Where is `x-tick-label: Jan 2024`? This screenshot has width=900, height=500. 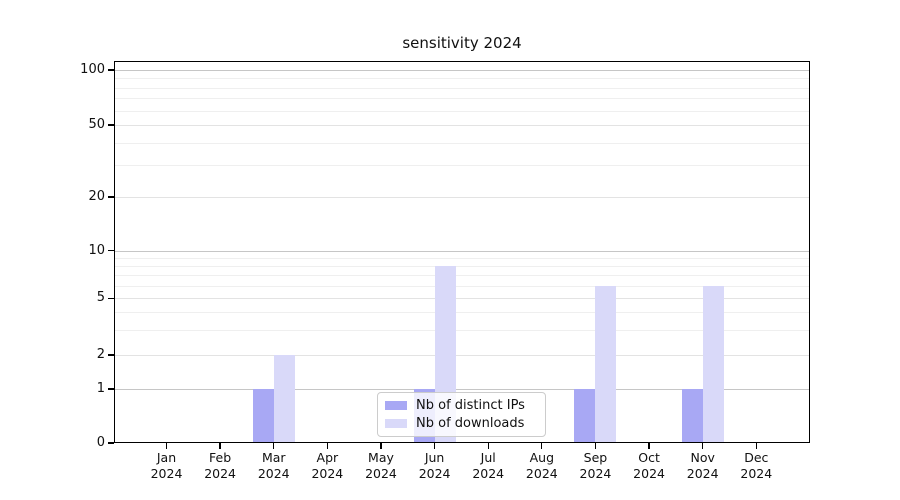
x-tick-label: Jan 2024 is located at coordinates (166, 465).